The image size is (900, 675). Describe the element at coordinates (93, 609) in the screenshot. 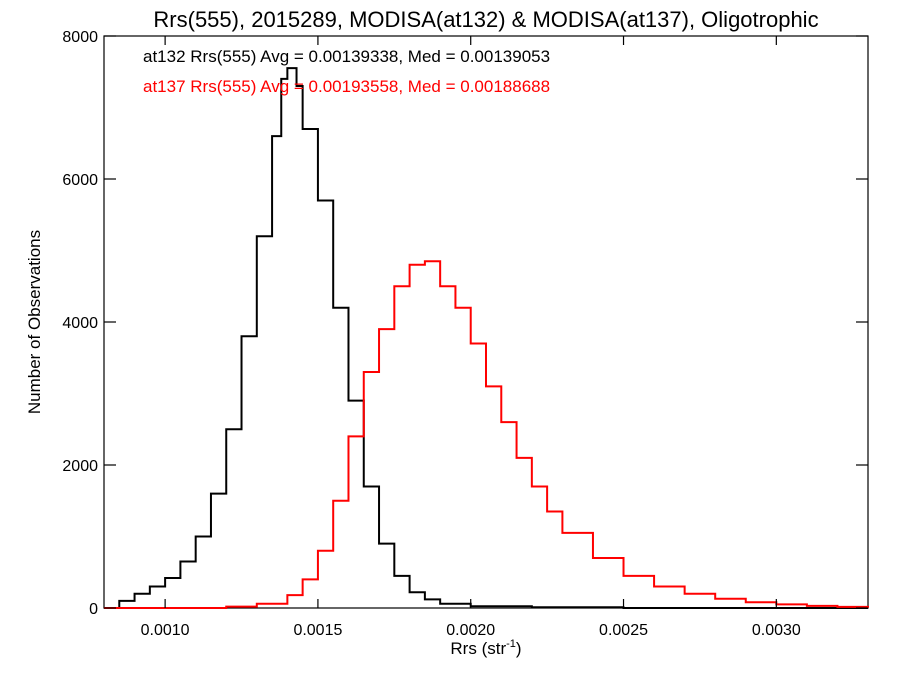

I see `y-tick-label: 0` at that location.